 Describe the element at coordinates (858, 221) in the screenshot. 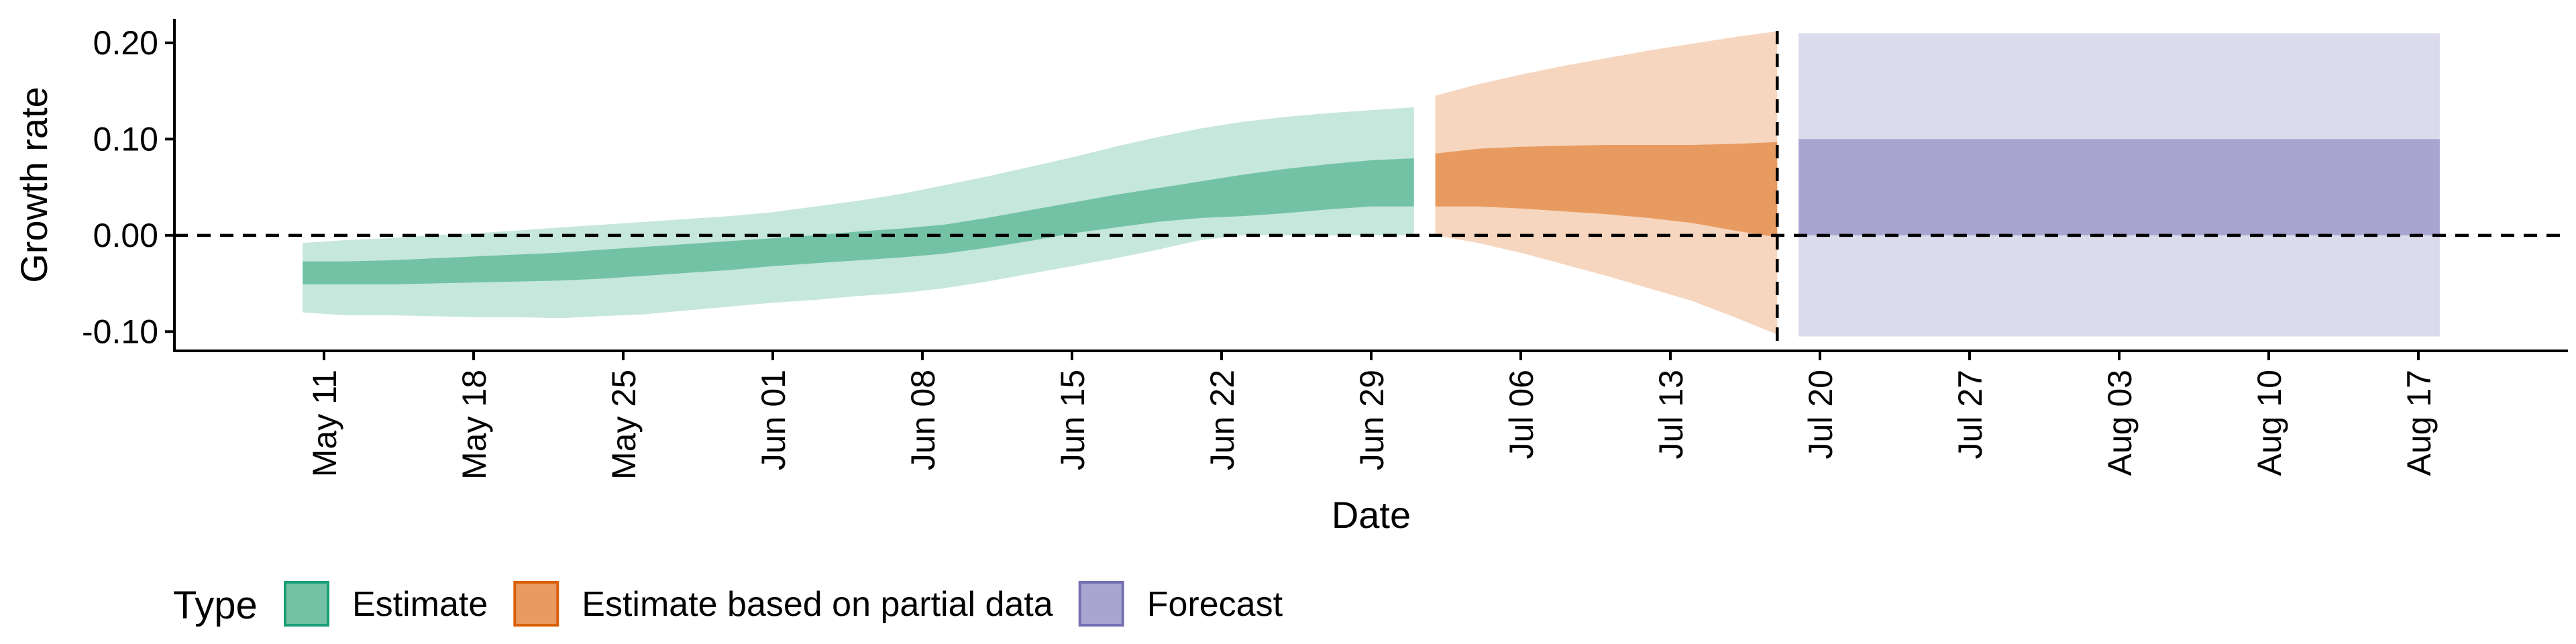

I see `estimate-inner-band` at that location.